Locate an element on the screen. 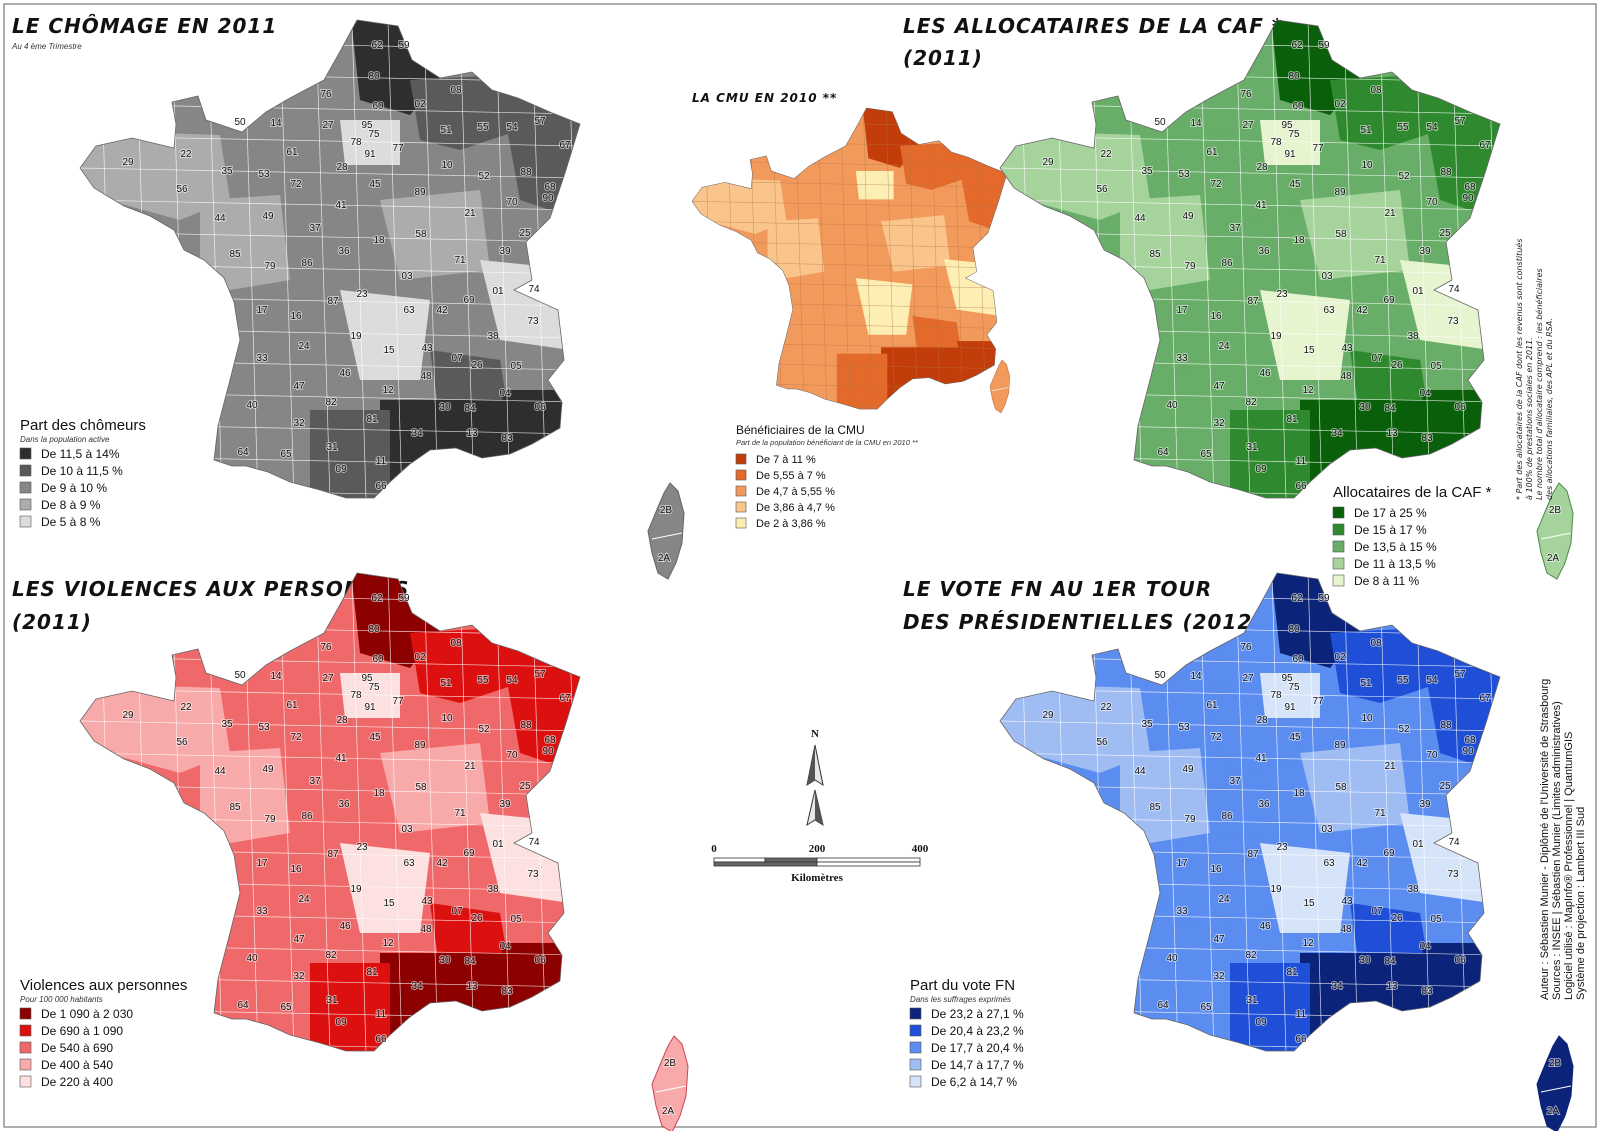 This screenshot has height=1131, width=1600. caf-dep-label-91: 91 is located at coordinates (1290, 154).